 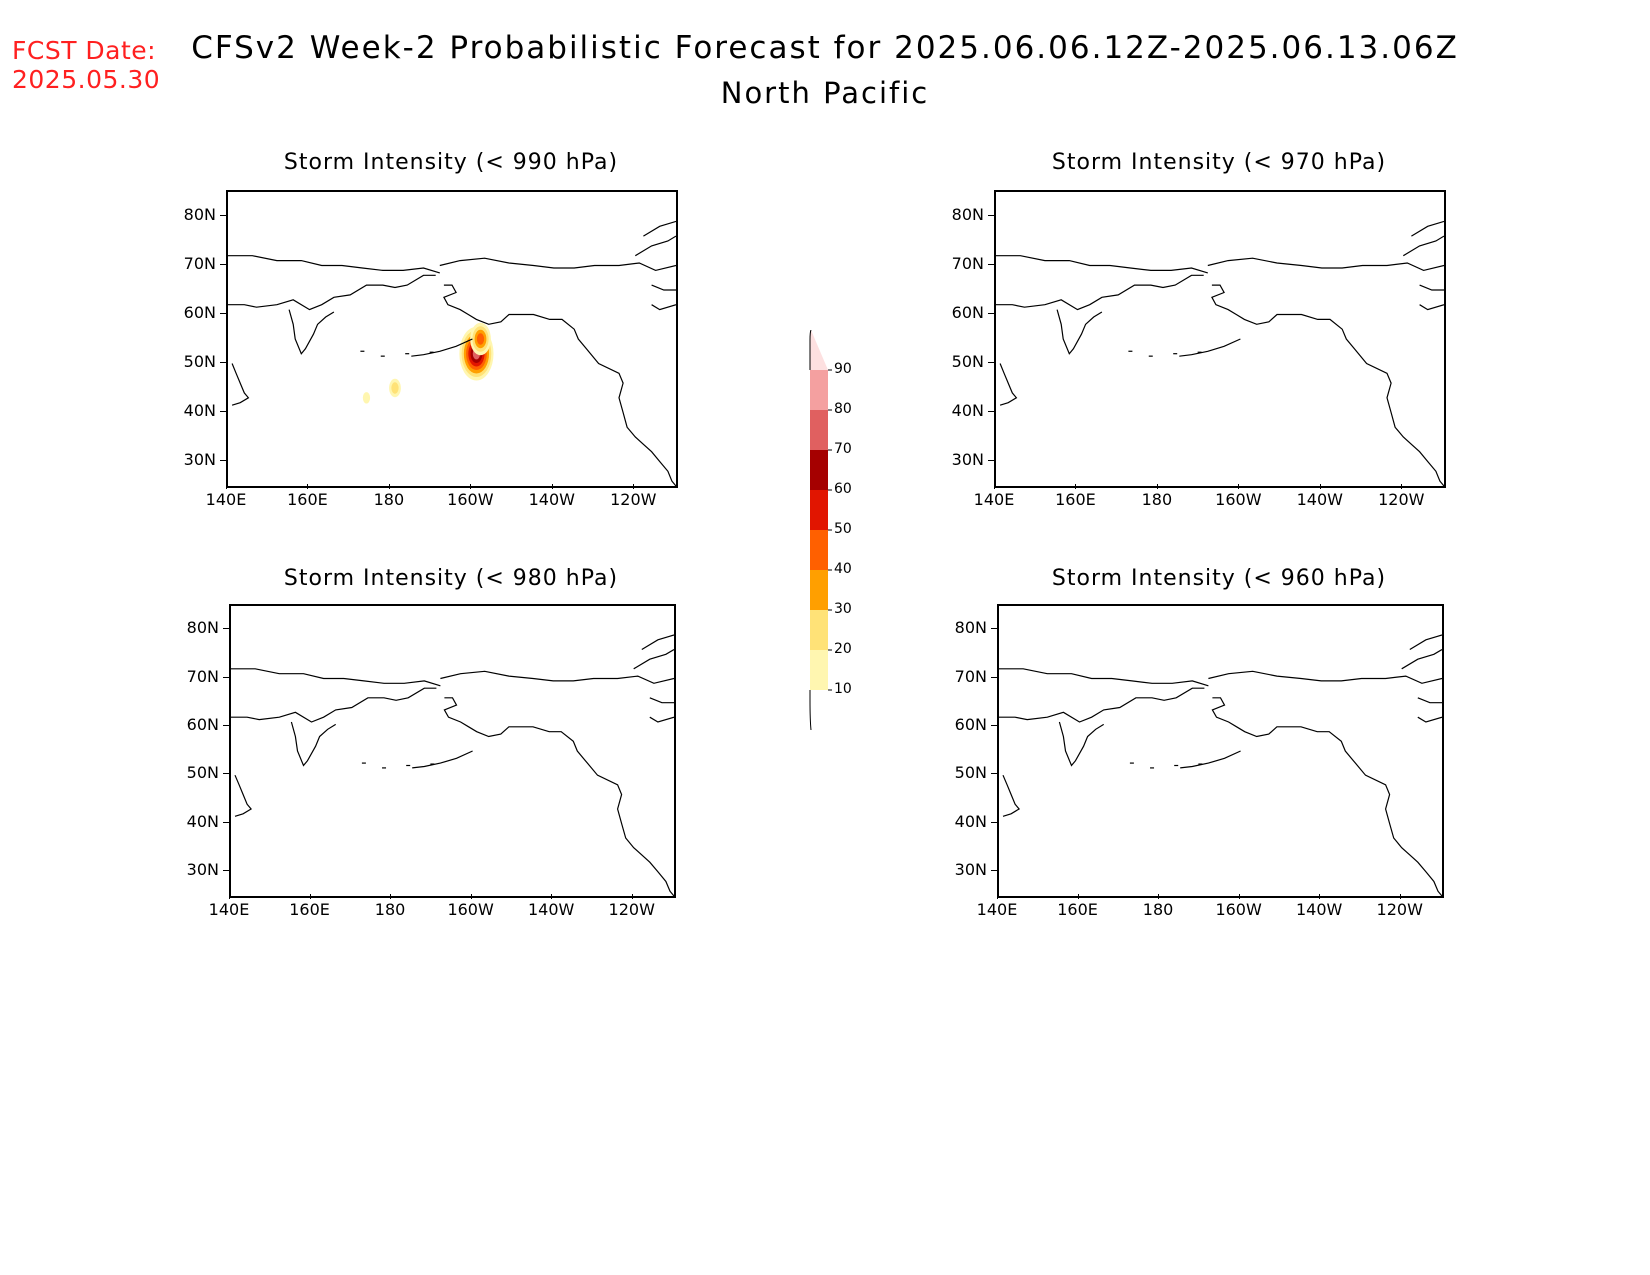 I want to click on colorbar-label: 70, so click(x=843, y=449).